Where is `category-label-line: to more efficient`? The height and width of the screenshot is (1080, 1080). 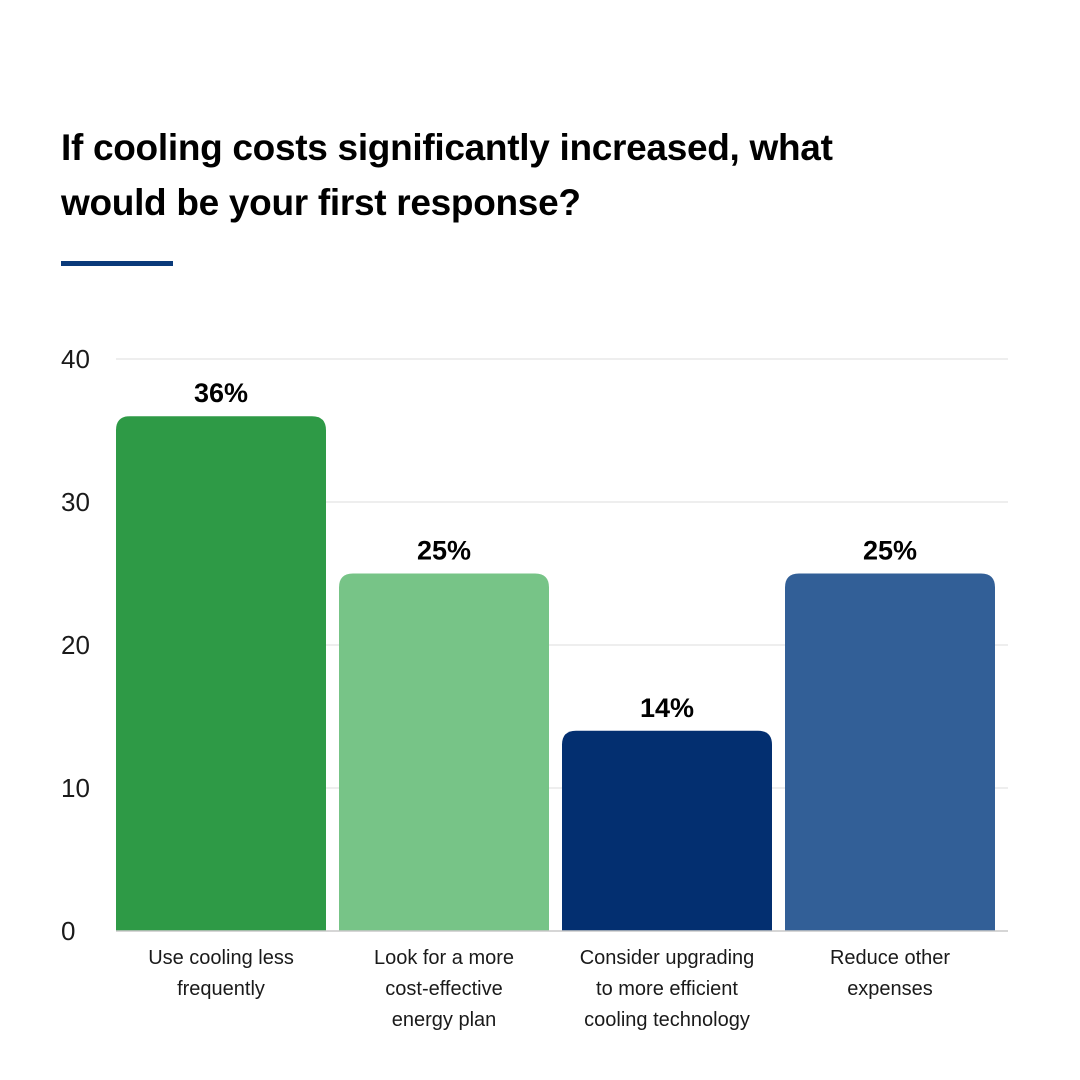 category-label-line: to more efficient is located at coordinates (667, 989).